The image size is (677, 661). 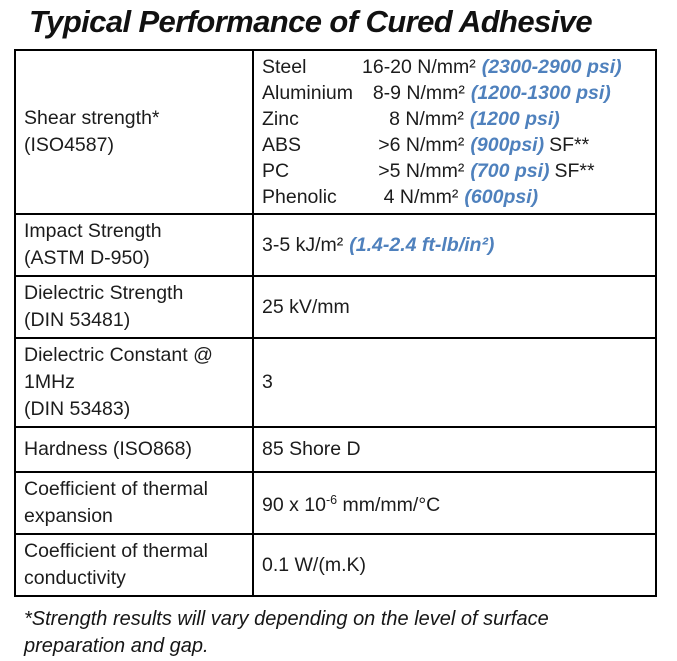 What do you see at coordinates (389, 505) in the screenshot?
I see `expansion-unit: mm/mm/°C` at bounding box center [389, 505].